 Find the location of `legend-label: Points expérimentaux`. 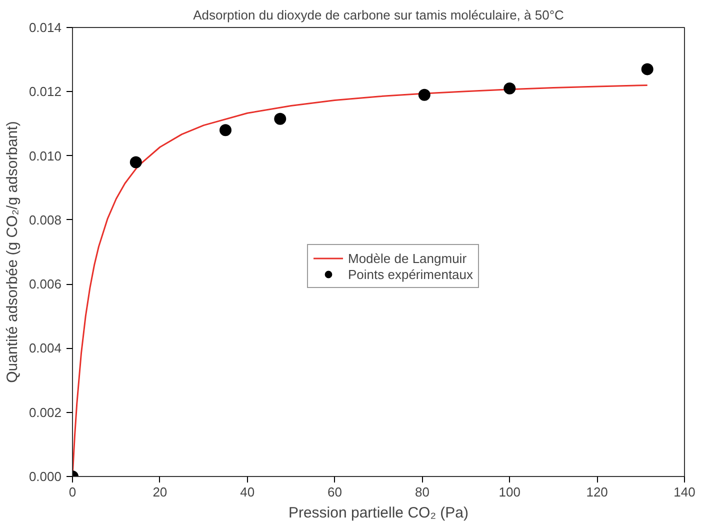

legend-label: Points expérimentaux is located at coordinates (411, 274).